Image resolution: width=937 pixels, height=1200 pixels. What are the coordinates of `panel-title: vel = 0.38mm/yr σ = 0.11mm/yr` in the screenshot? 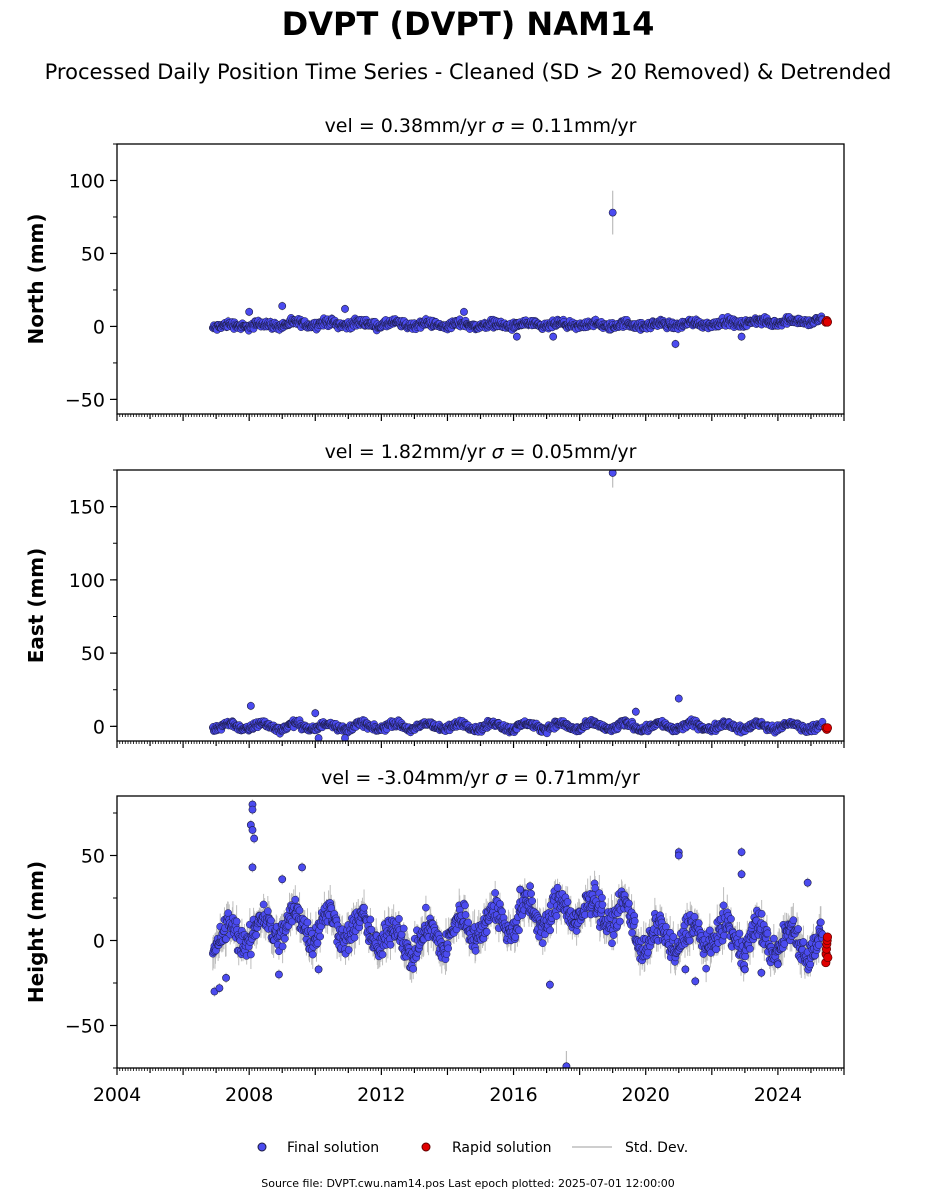 It's located at (481, 126).